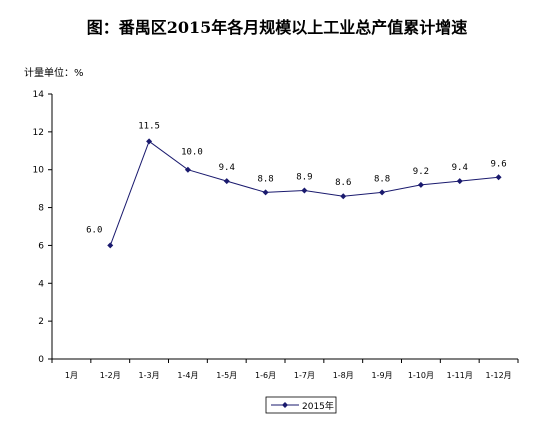  What do you see at coordinates (226, 375) in the screenshot?
I see `x-tick-label: 1-5月` at bounding box center [226, 375].